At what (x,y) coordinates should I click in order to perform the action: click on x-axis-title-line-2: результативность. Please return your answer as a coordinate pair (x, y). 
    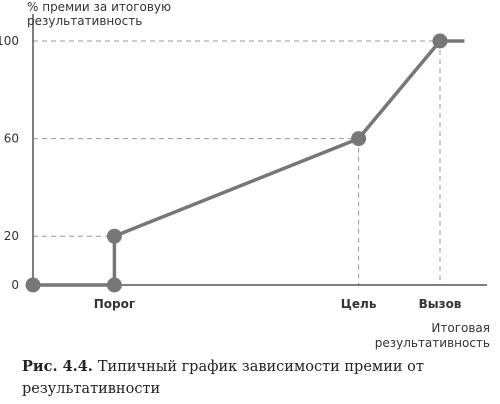
    Looking at the image, I should click on (432, 343).